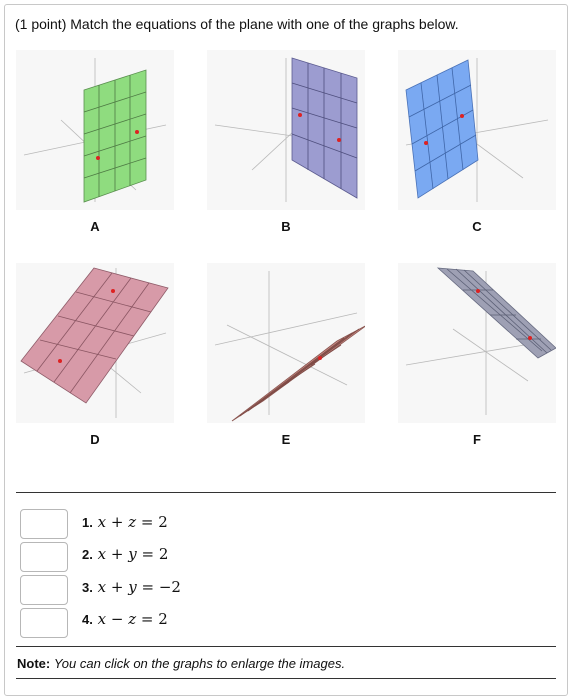  What do you see at coordinates (477, 439) in the screenshot?
I see `graph-f-label: F` at bounding box center [477, 439].